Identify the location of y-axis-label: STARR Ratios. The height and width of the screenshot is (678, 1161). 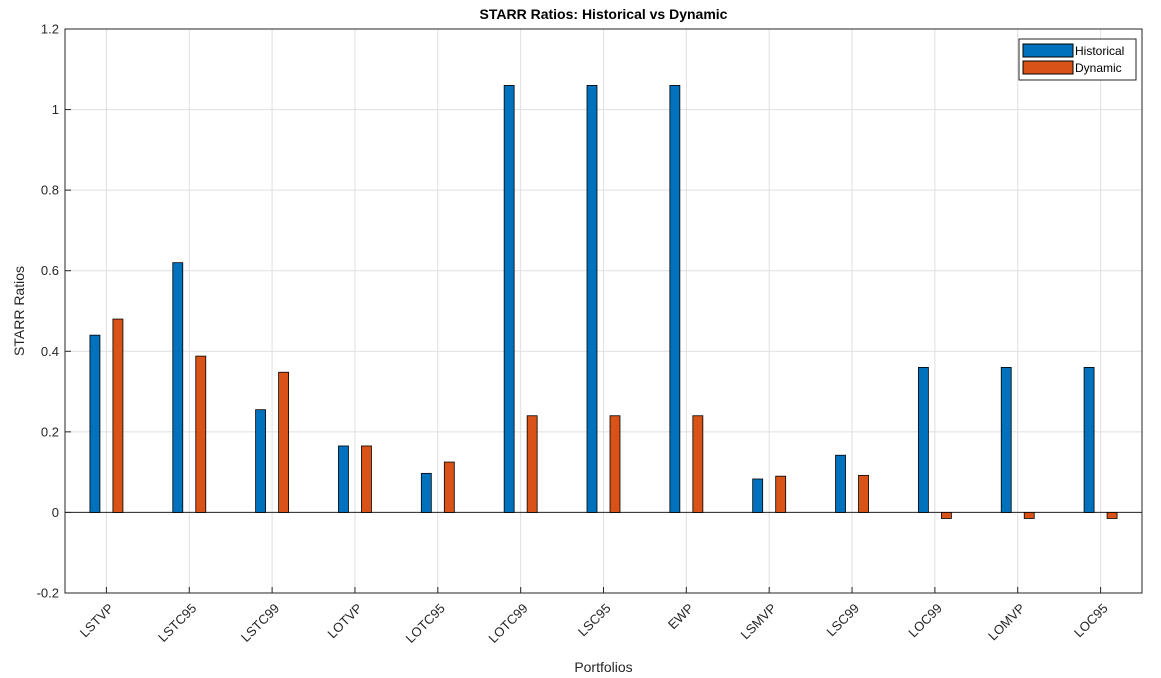
(19, 311).